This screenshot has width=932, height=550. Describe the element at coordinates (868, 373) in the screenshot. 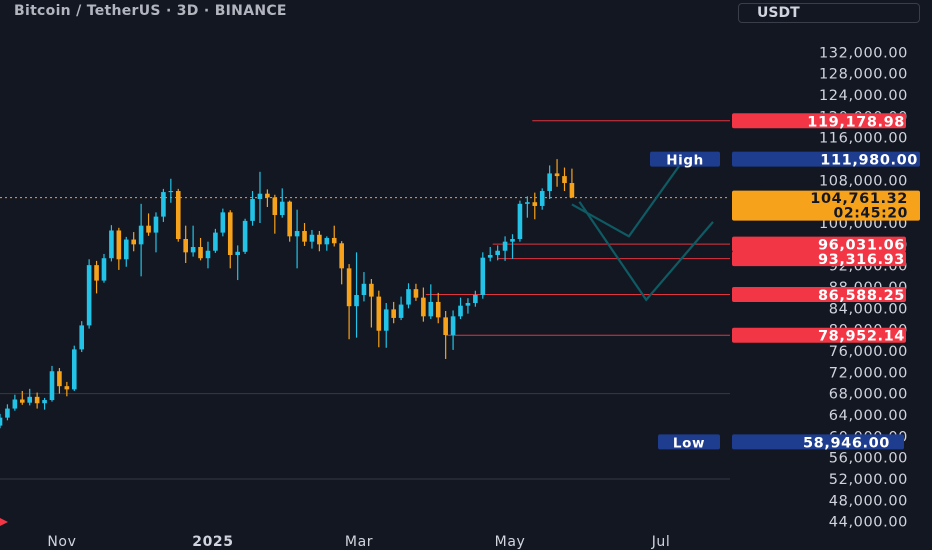

I see `y-tick-label: 72,000.00` at that location.